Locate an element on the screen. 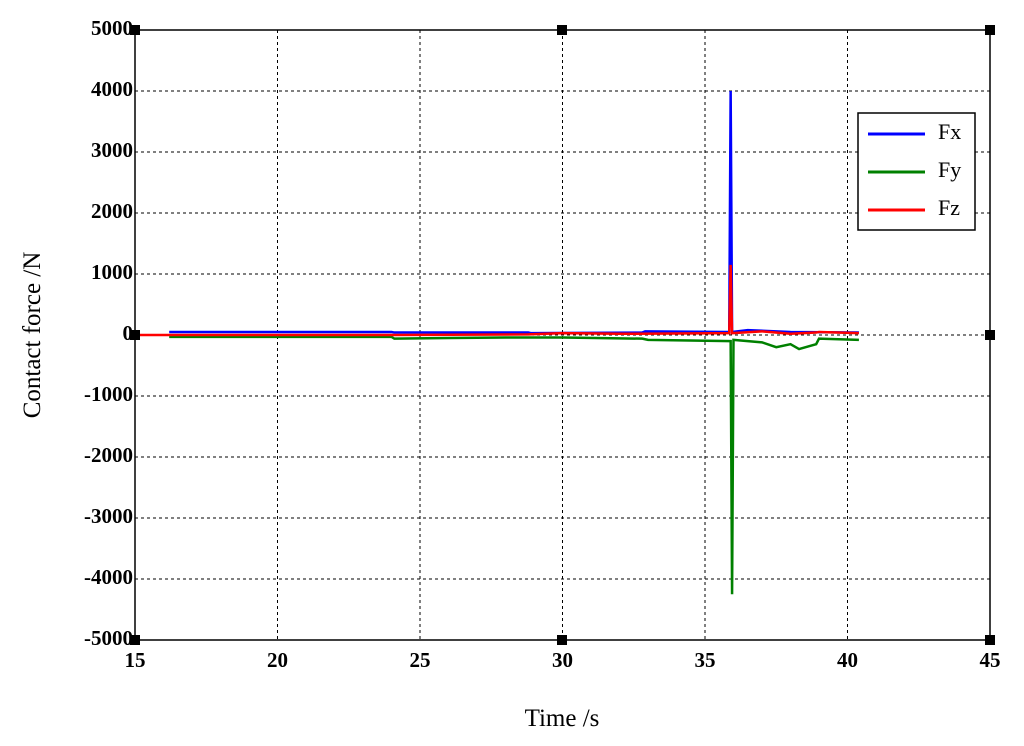  x-tick-label: 25 is located at coordinates (420, 660).